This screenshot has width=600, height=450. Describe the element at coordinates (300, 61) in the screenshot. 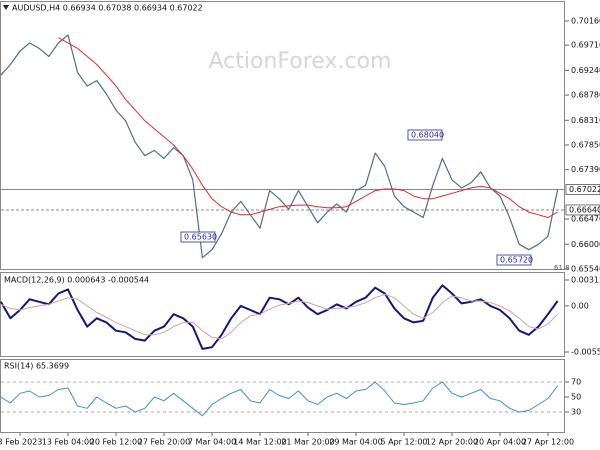

I see `watermark: ActionForex.com` at that location.